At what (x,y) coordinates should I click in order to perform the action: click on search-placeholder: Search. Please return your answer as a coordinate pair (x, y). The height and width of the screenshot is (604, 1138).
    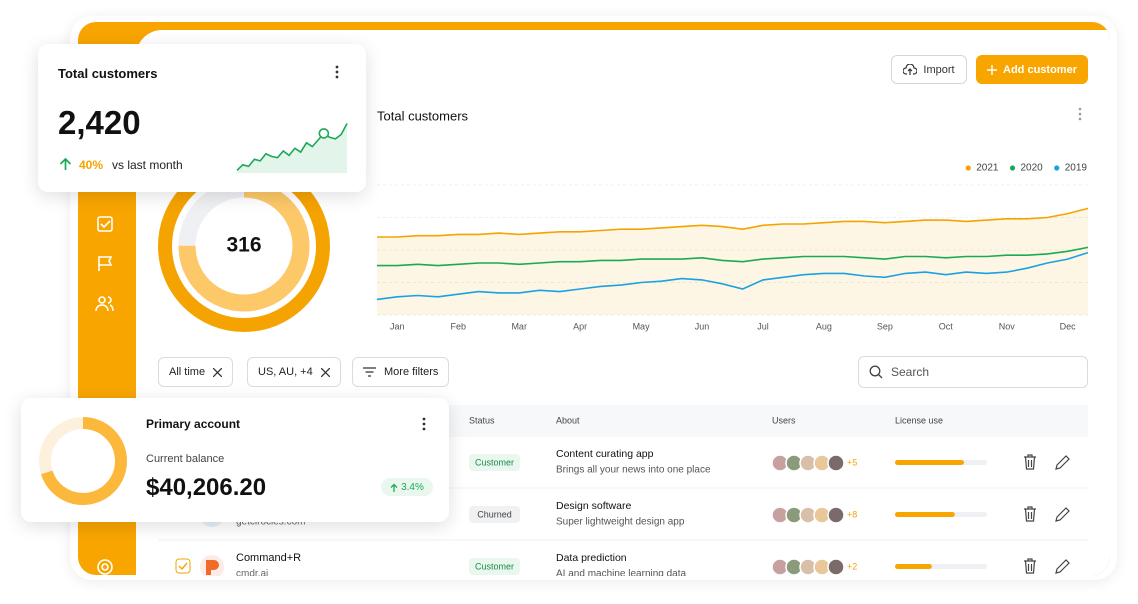
    Looking at the image, I should click on (910, 372).